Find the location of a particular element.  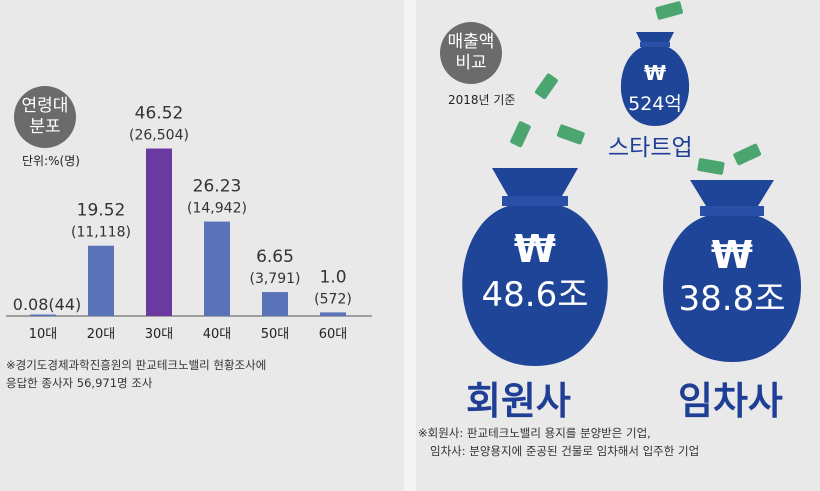

bar-30대 is located at coordinates (159, 232).